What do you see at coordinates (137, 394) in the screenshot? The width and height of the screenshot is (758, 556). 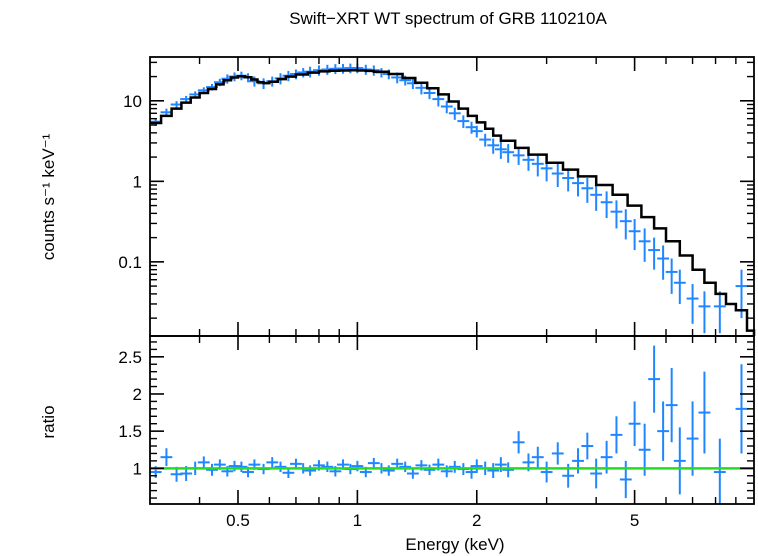 I see `ratio-y-tick-label: 2` at bounding box center [137, 394].